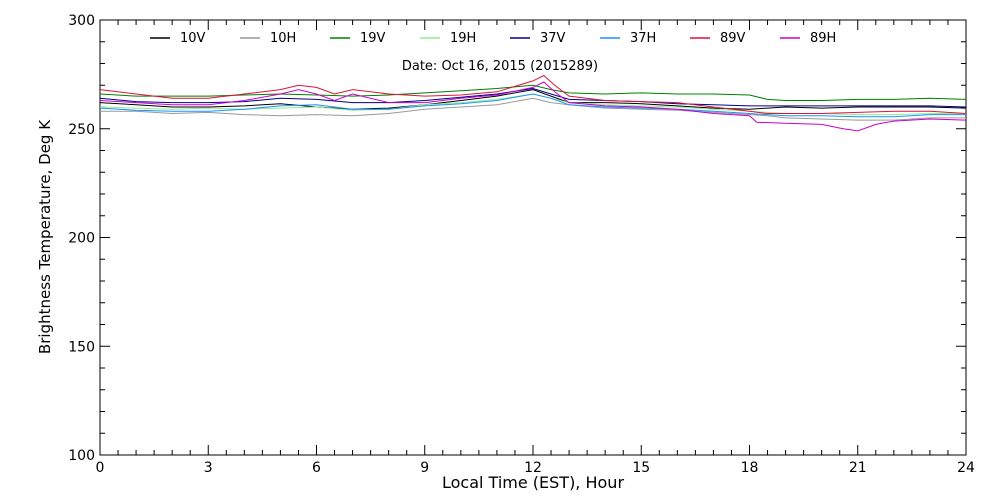  Describe the element at coordinates (463, 38) in the screenshot. I see `legend-label: 19H` at that location.